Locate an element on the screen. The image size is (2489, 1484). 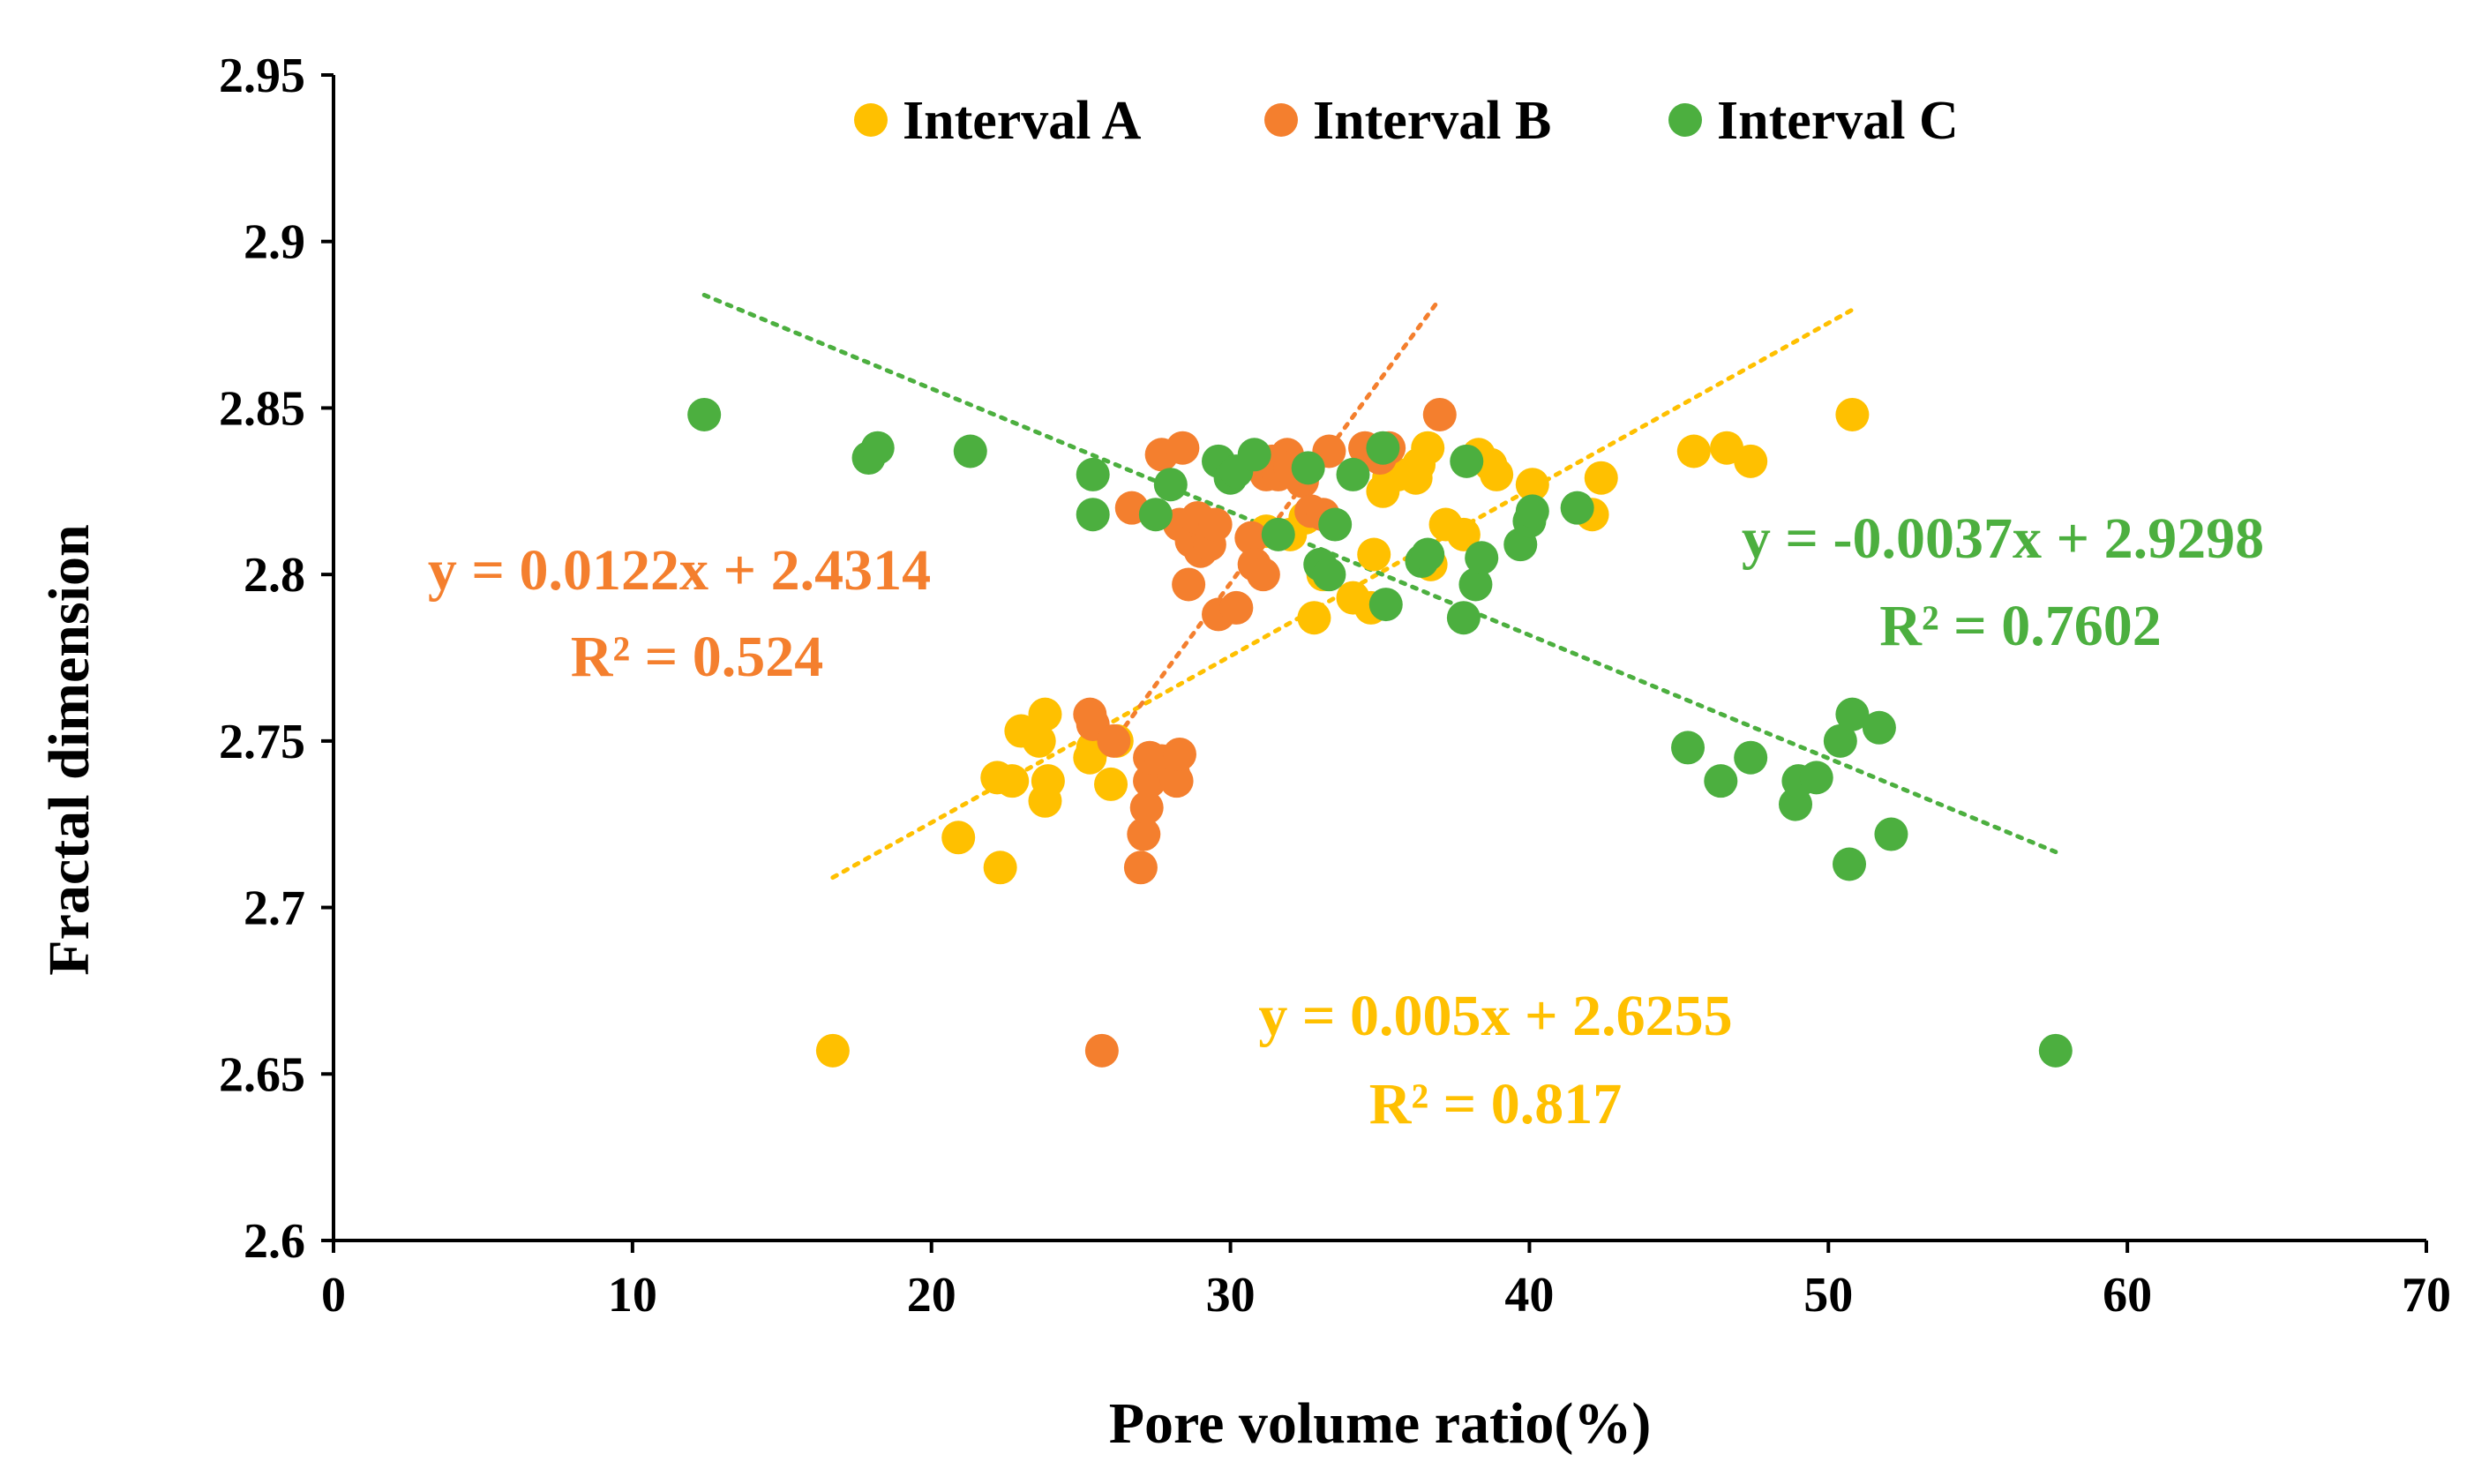
x-tick-label-40: 40 is located at coordinates (1529, 1295).